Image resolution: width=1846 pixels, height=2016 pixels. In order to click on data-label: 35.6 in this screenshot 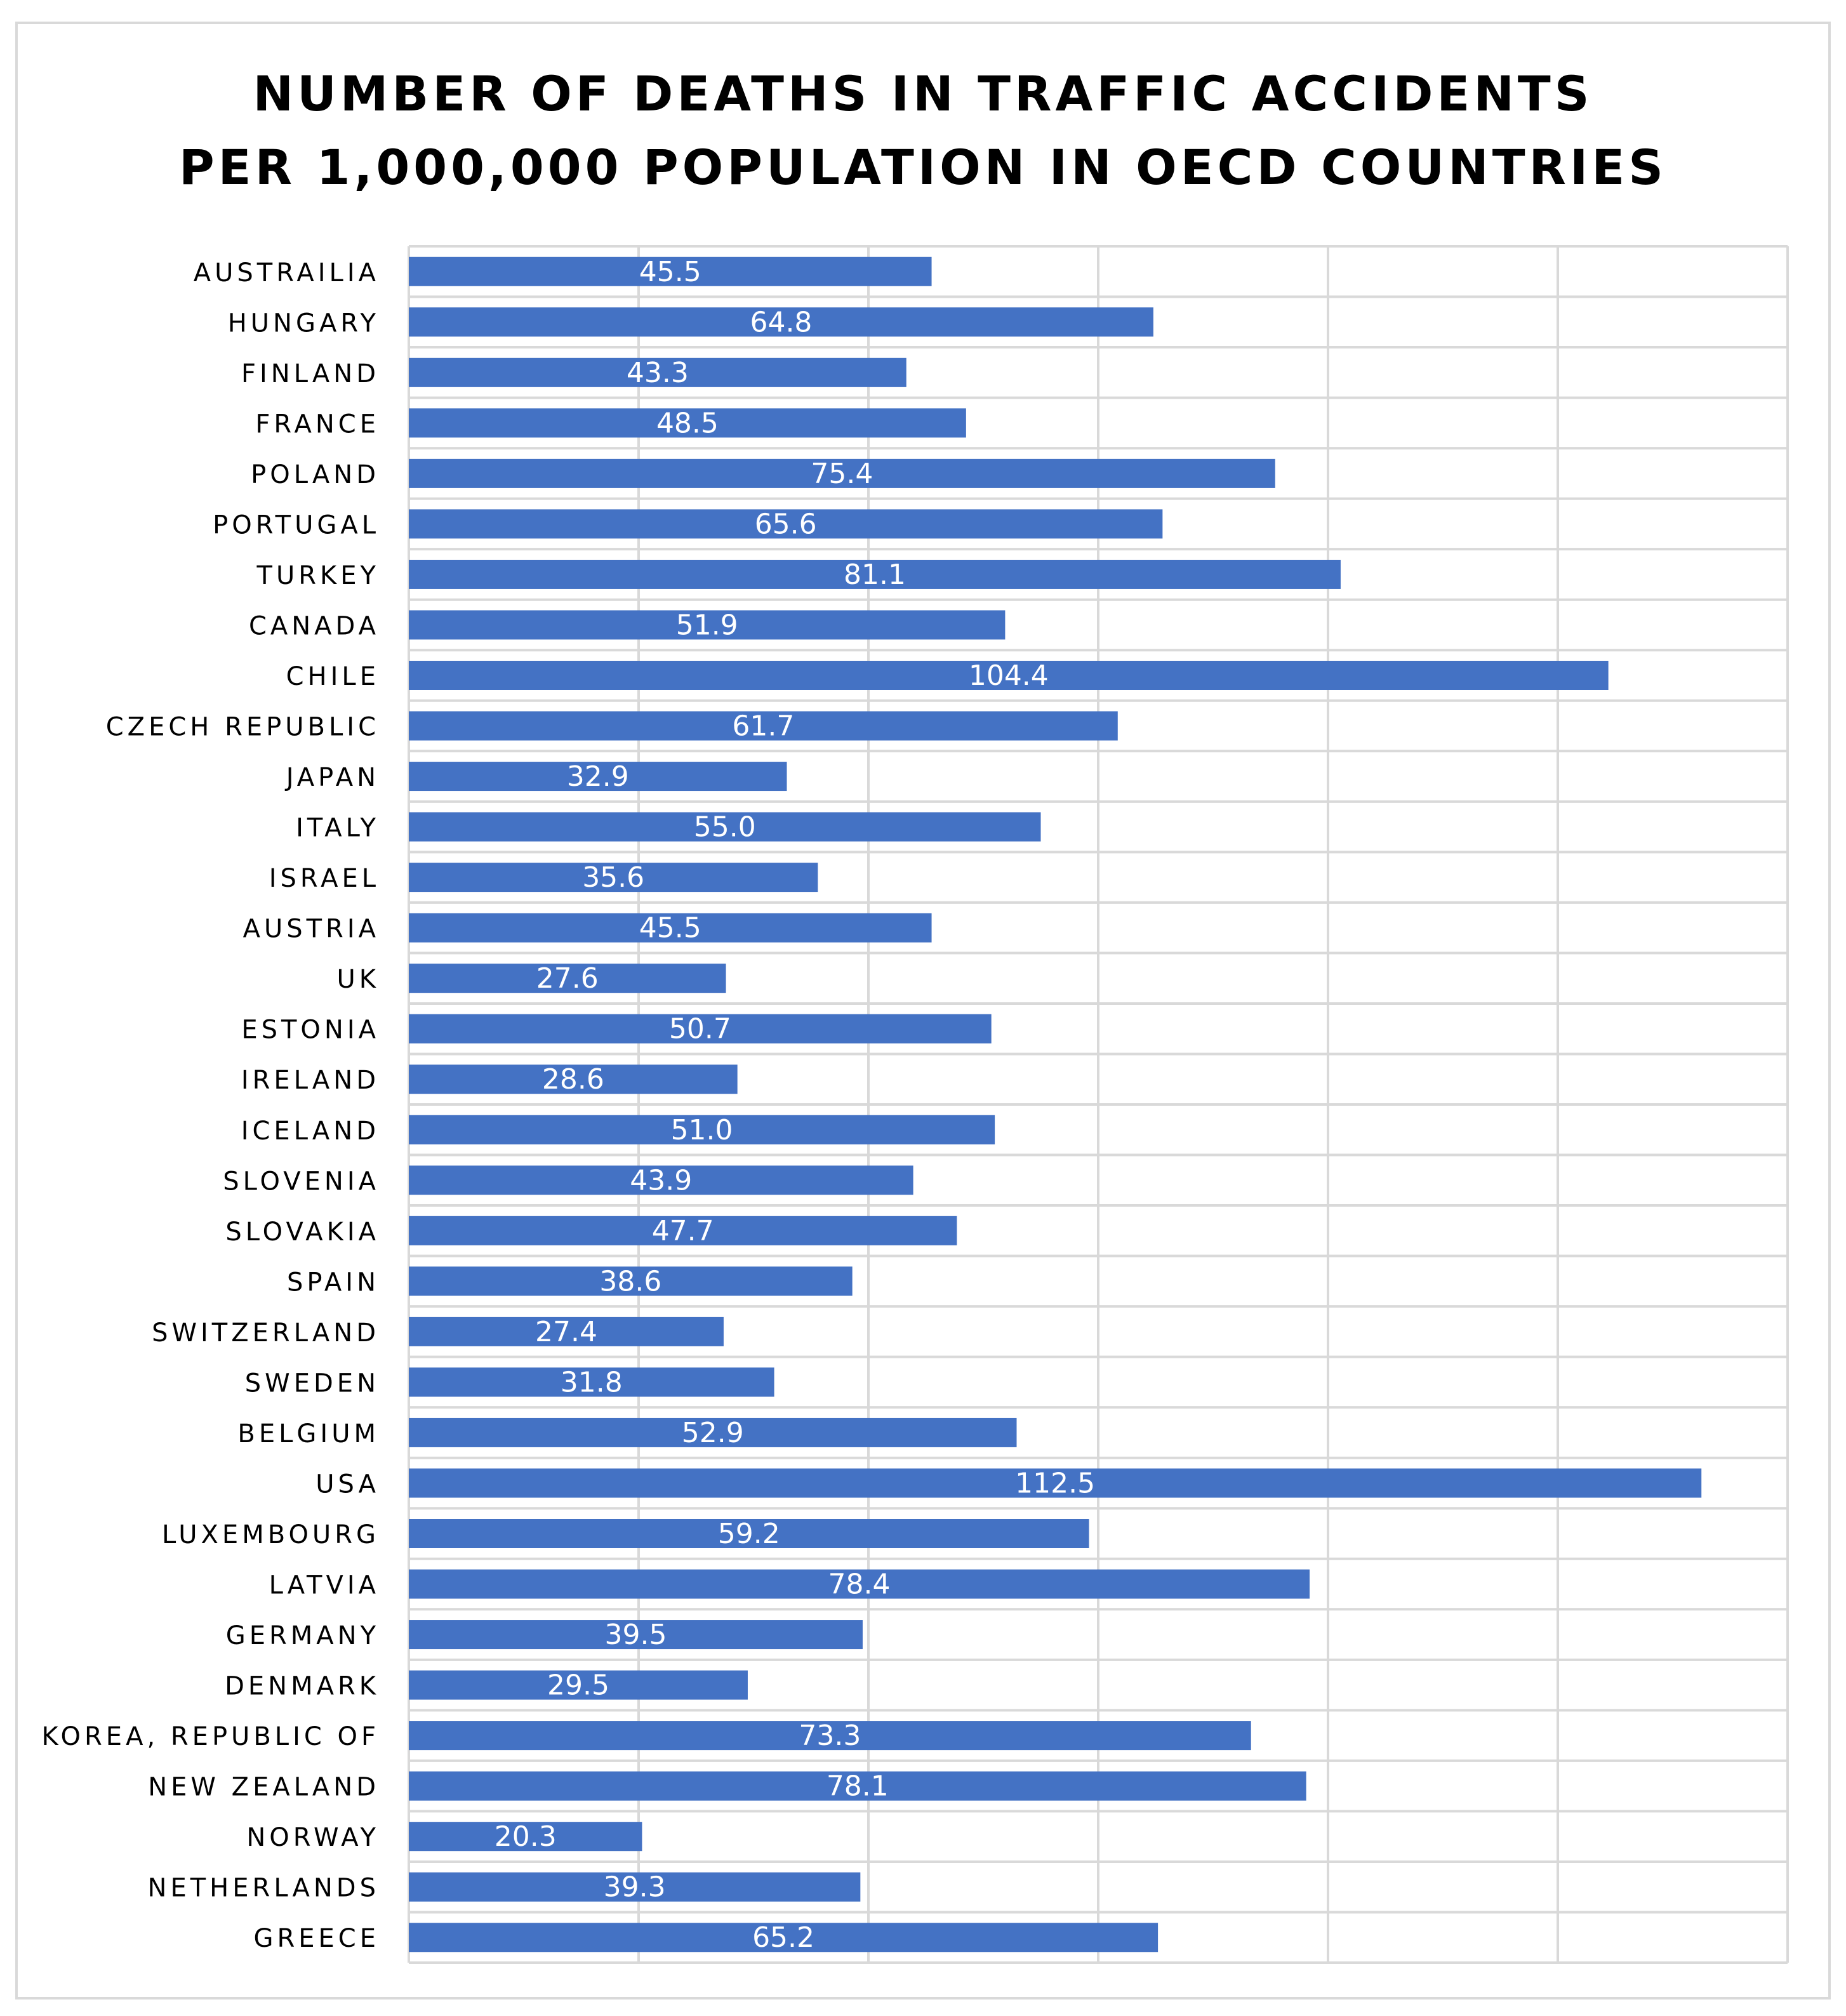, I will do `click(613, 877)`.